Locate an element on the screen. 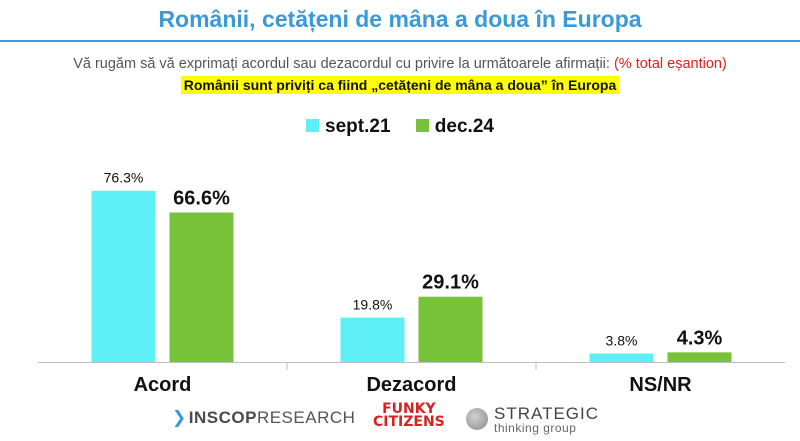  chart-legend: sept.21 dec.24 is located at coordinates (400, 127).